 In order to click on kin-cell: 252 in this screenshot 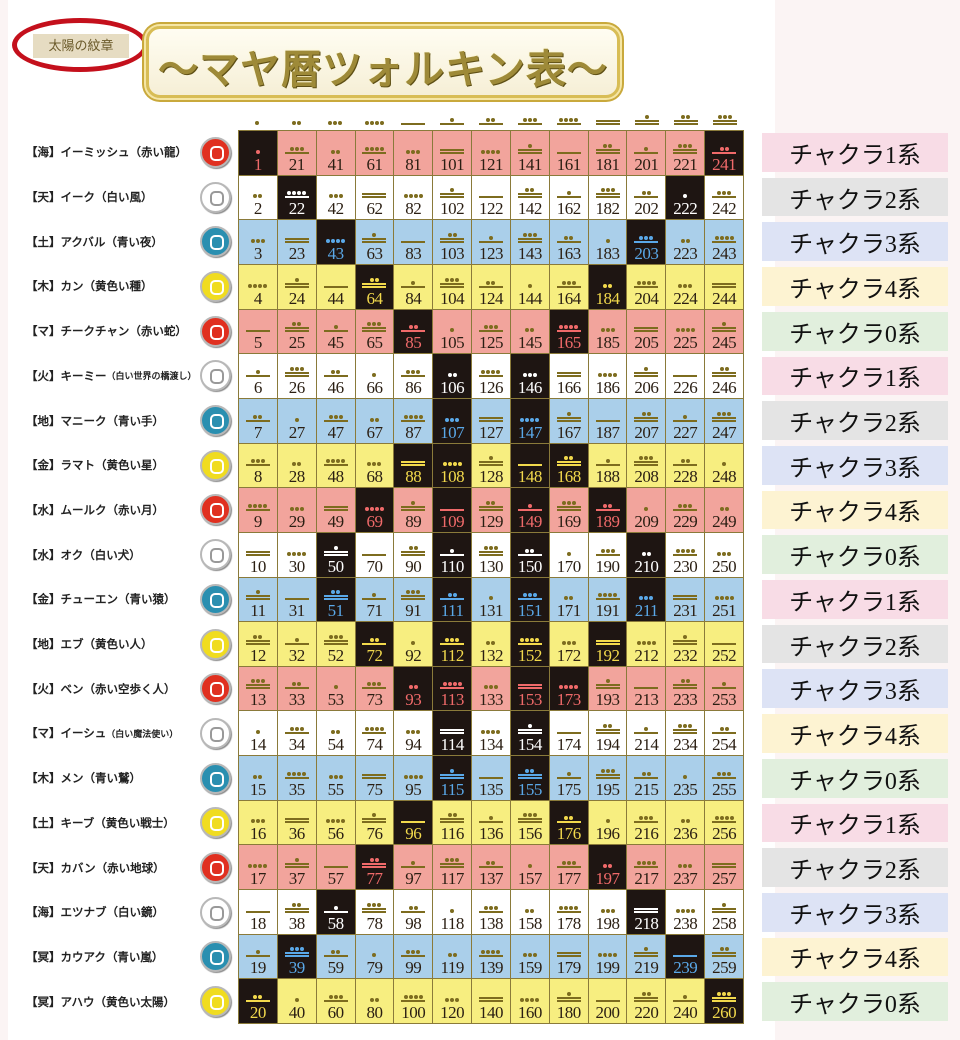, I will do `click(724, 644)`.